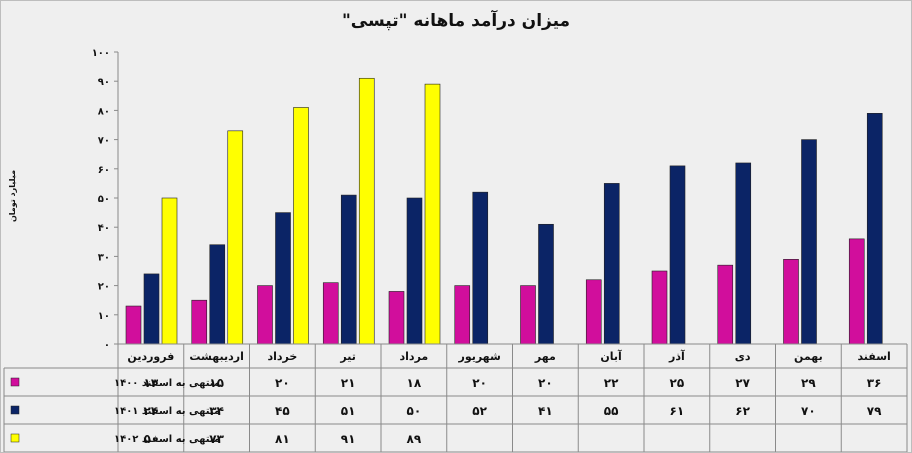 The width and height of the screenshot is (912, 453). I want to click on y-tick-label: ۸۰, so click(104, 111).